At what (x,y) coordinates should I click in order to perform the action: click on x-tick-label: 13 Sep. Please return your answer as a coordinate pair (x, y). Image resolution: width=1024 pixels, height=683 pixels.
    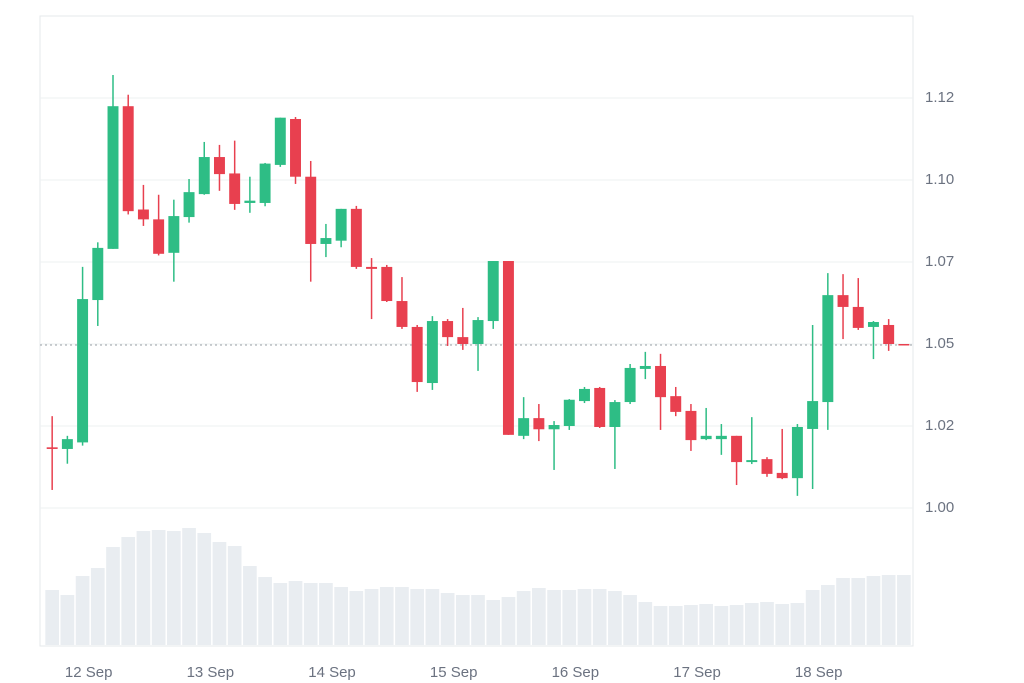
    Looking at the image, I should click on (211, 672).